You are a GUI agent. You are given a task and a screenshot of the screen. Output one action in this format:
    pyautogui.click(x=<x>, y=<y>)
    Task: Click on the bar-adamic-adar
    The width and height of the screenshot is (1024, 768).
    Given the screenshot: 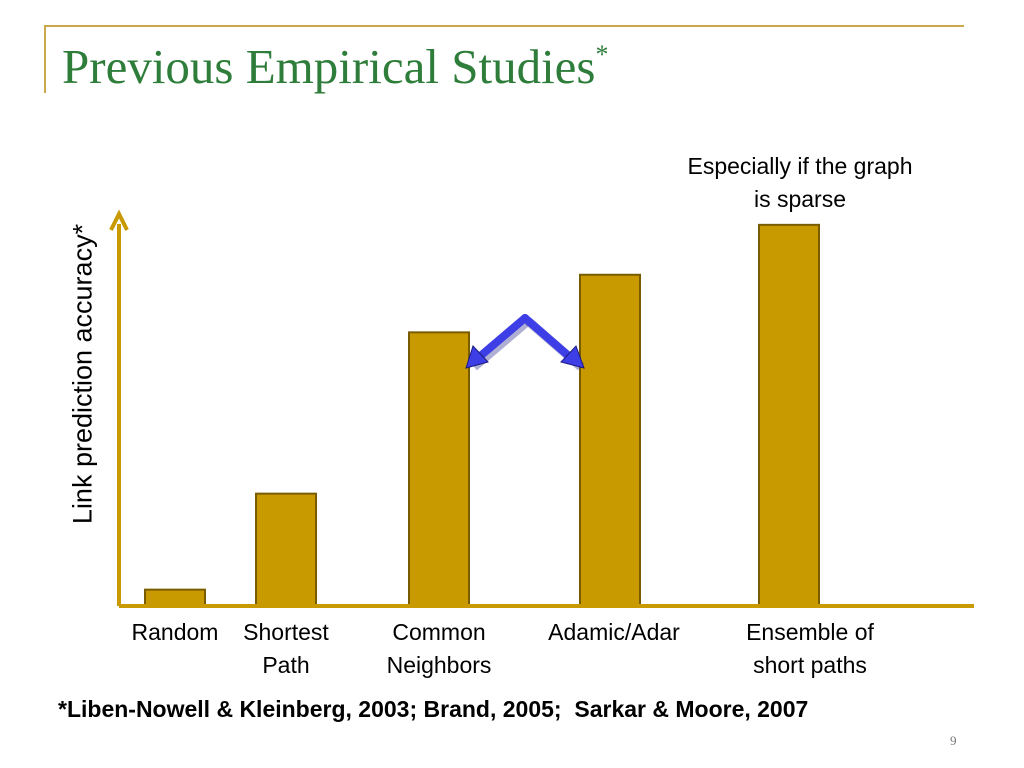 What is the action you would take?
    pyautogui.click(x=610, y=439)
    